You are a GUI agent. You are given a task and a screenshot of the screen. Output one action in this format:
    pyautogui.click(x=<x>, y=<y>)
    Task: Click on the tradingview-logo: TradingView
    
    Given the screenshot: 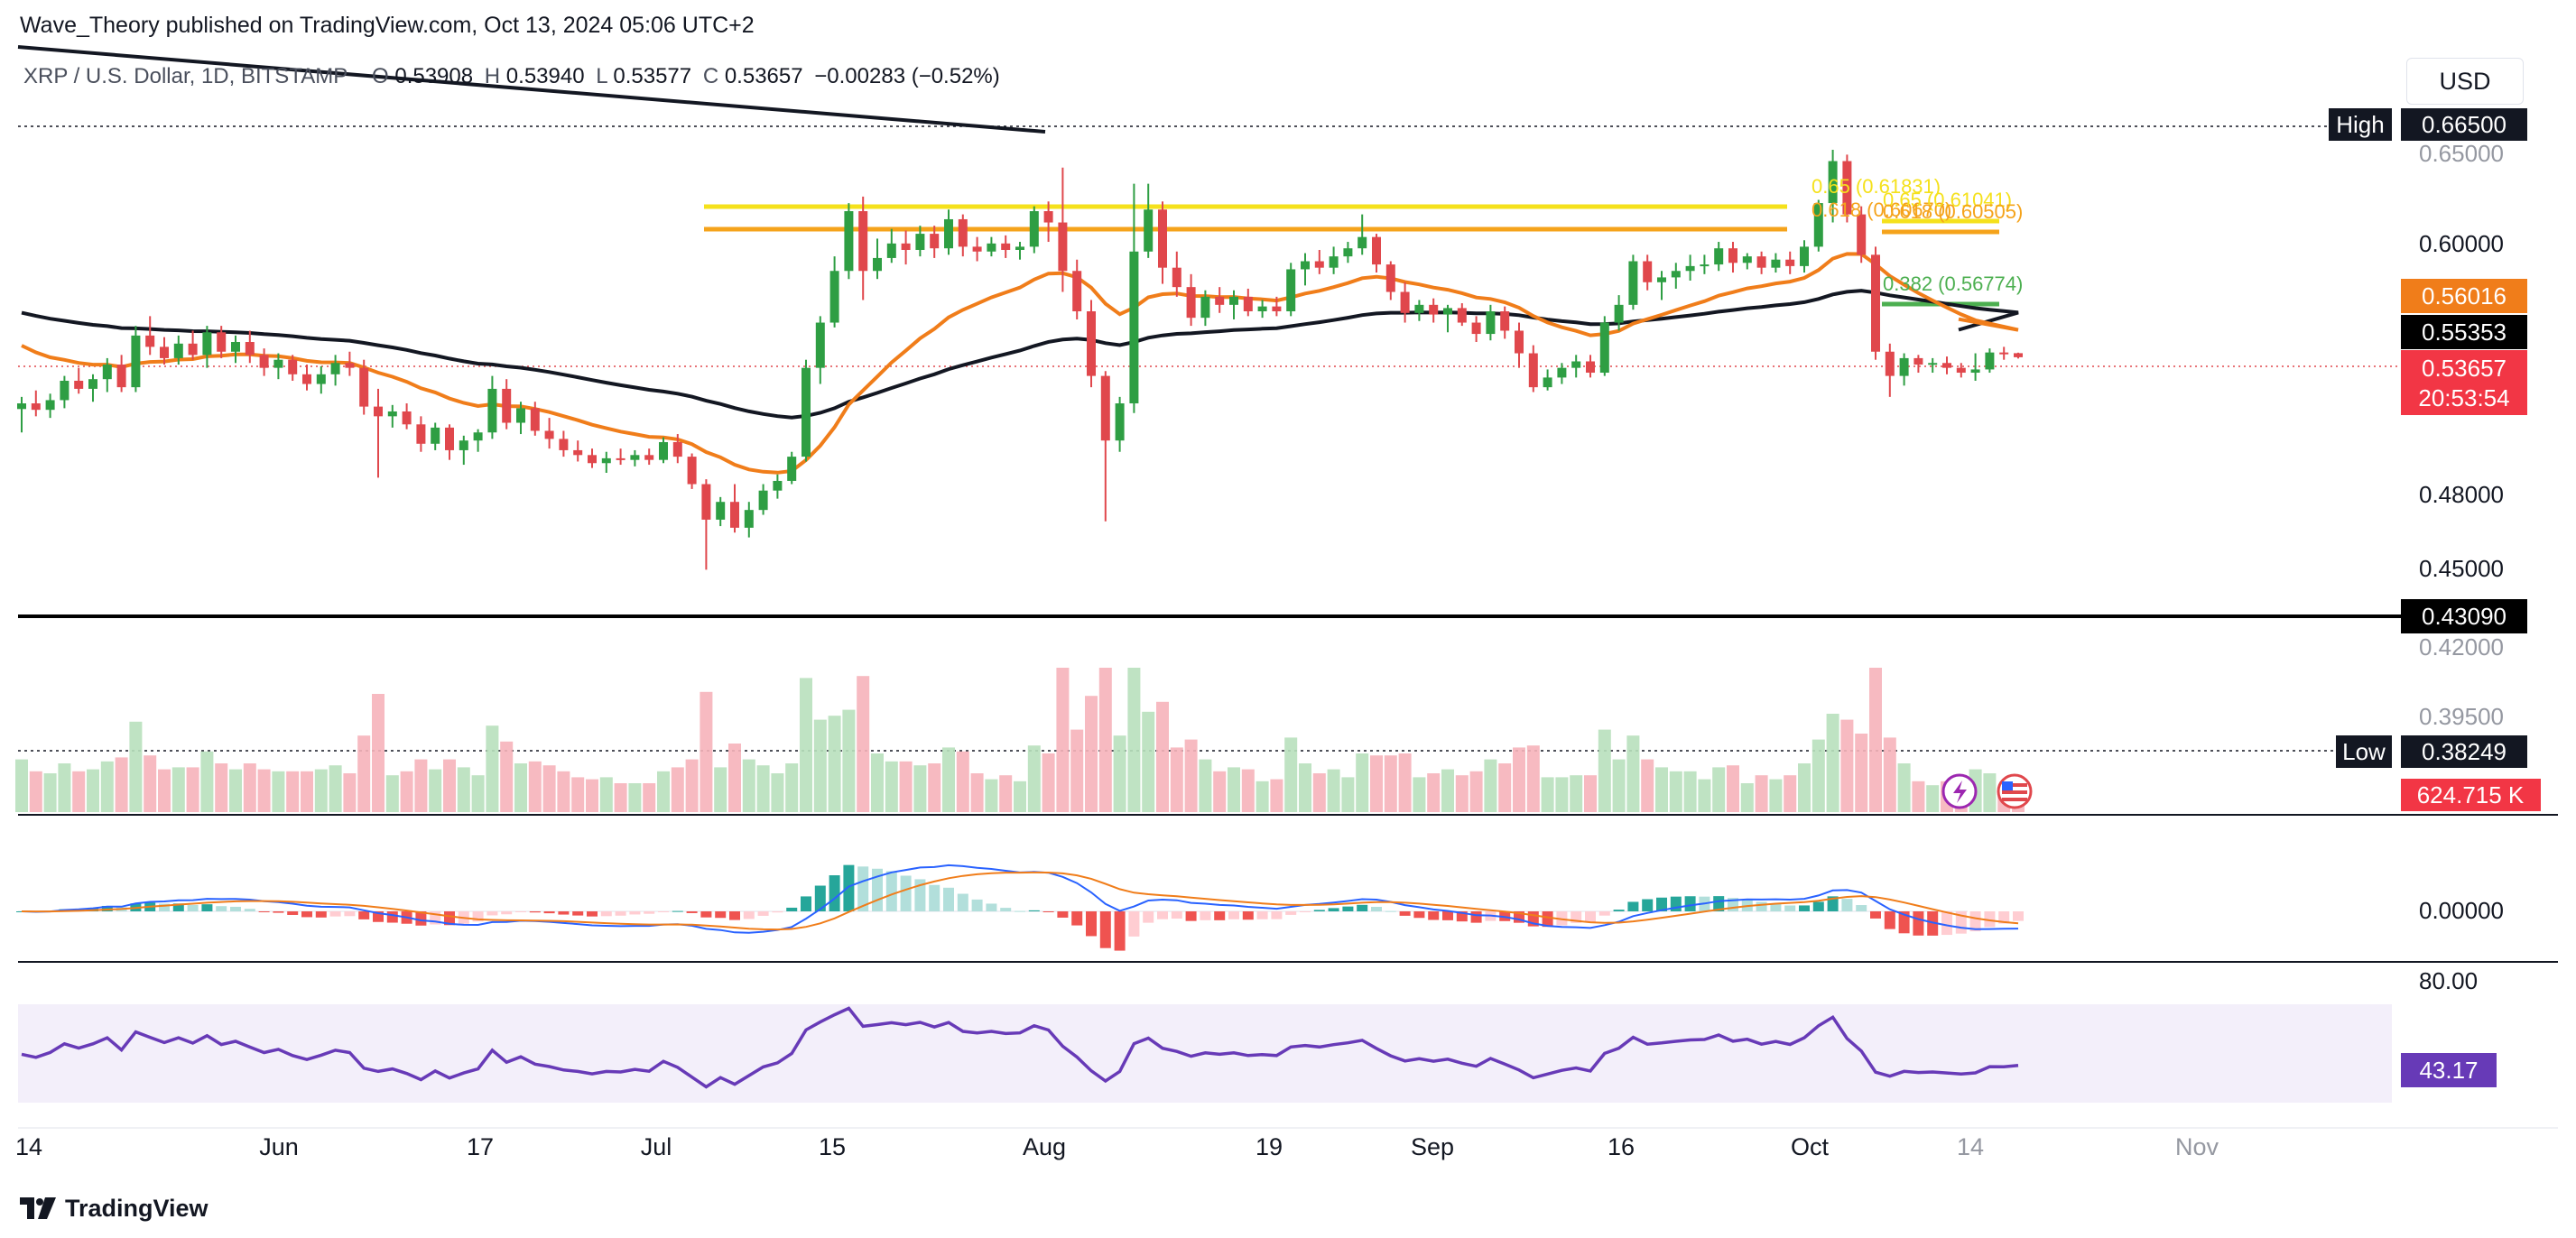 What is the action you would take?
    pyautogui.click(x=114, y=1208)
    